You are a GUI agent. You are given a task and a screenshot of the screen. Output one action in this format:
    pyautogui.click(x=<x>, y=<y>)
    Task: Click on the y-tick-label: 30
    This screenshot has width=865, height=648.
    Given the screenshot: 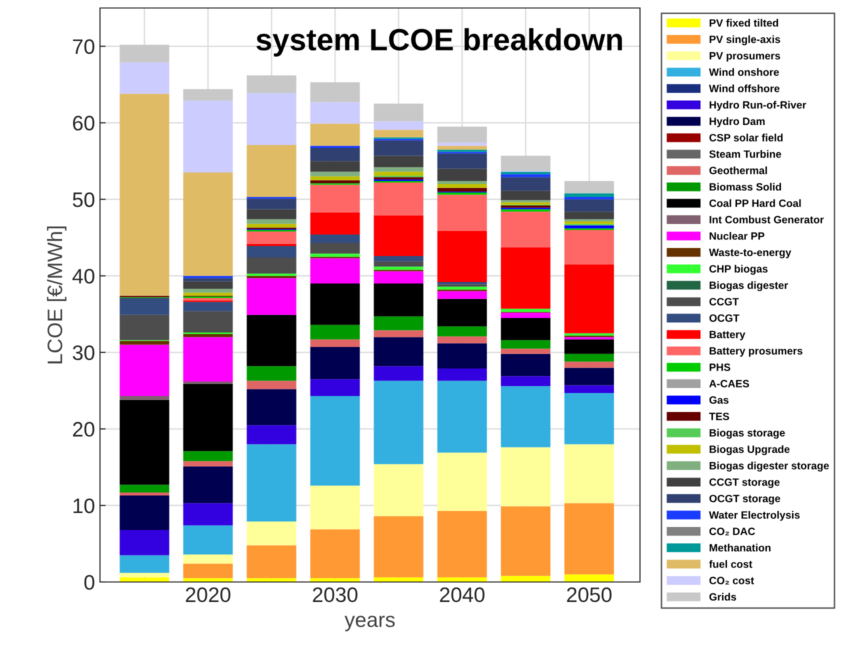 What is the action you would take?
    pyautogui.click(x=83, y=352)
    